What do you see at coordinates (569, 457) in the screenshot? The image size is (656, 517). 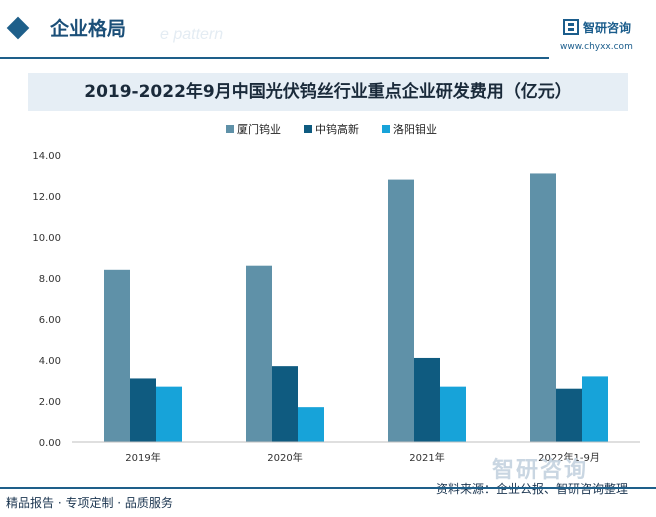 I see `x-tick-label-3: 2022年1-9月` at bounding box center [569, 457].